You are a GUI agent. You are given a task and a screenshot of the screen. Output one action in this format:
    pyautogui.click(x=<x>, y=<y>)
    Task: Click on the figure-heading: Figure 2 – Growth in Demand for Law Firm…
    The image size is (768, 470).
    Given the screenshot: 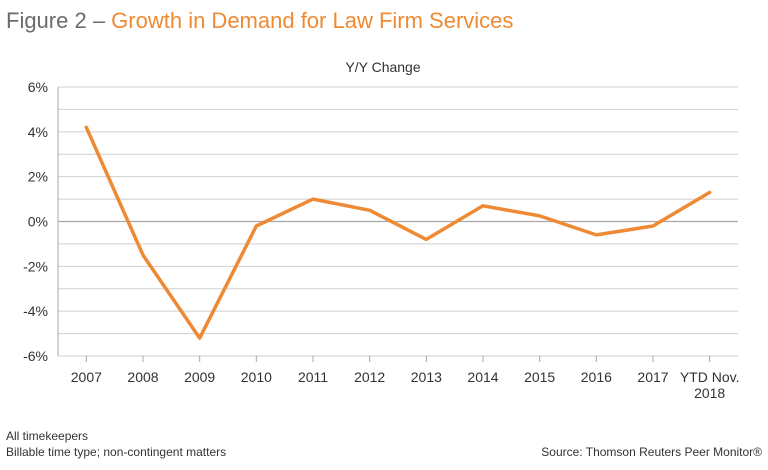 What is the action you would take?
    pyautogui.click(x=259, y=21)
    